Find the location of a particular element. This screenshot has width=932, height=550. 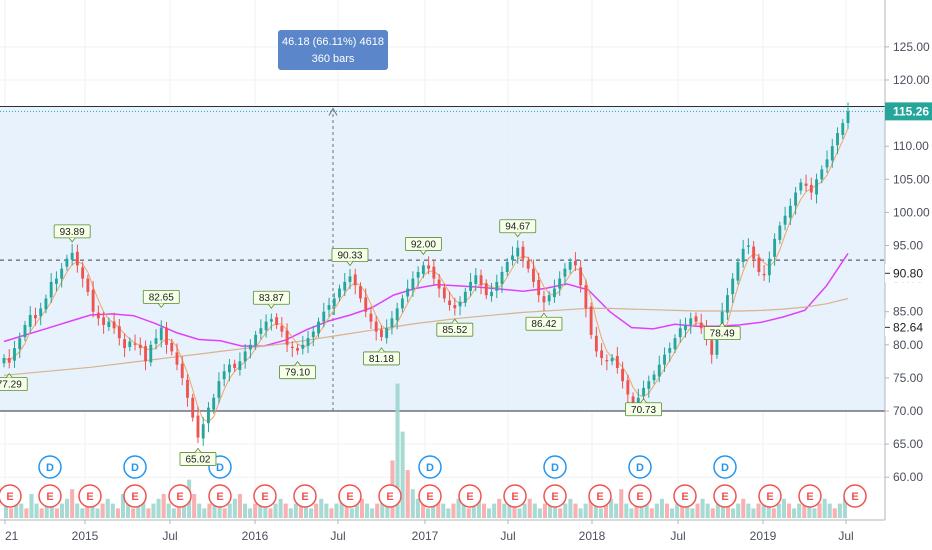

time-axis-tick-label: 2019 is located at coordinates (763, 536).